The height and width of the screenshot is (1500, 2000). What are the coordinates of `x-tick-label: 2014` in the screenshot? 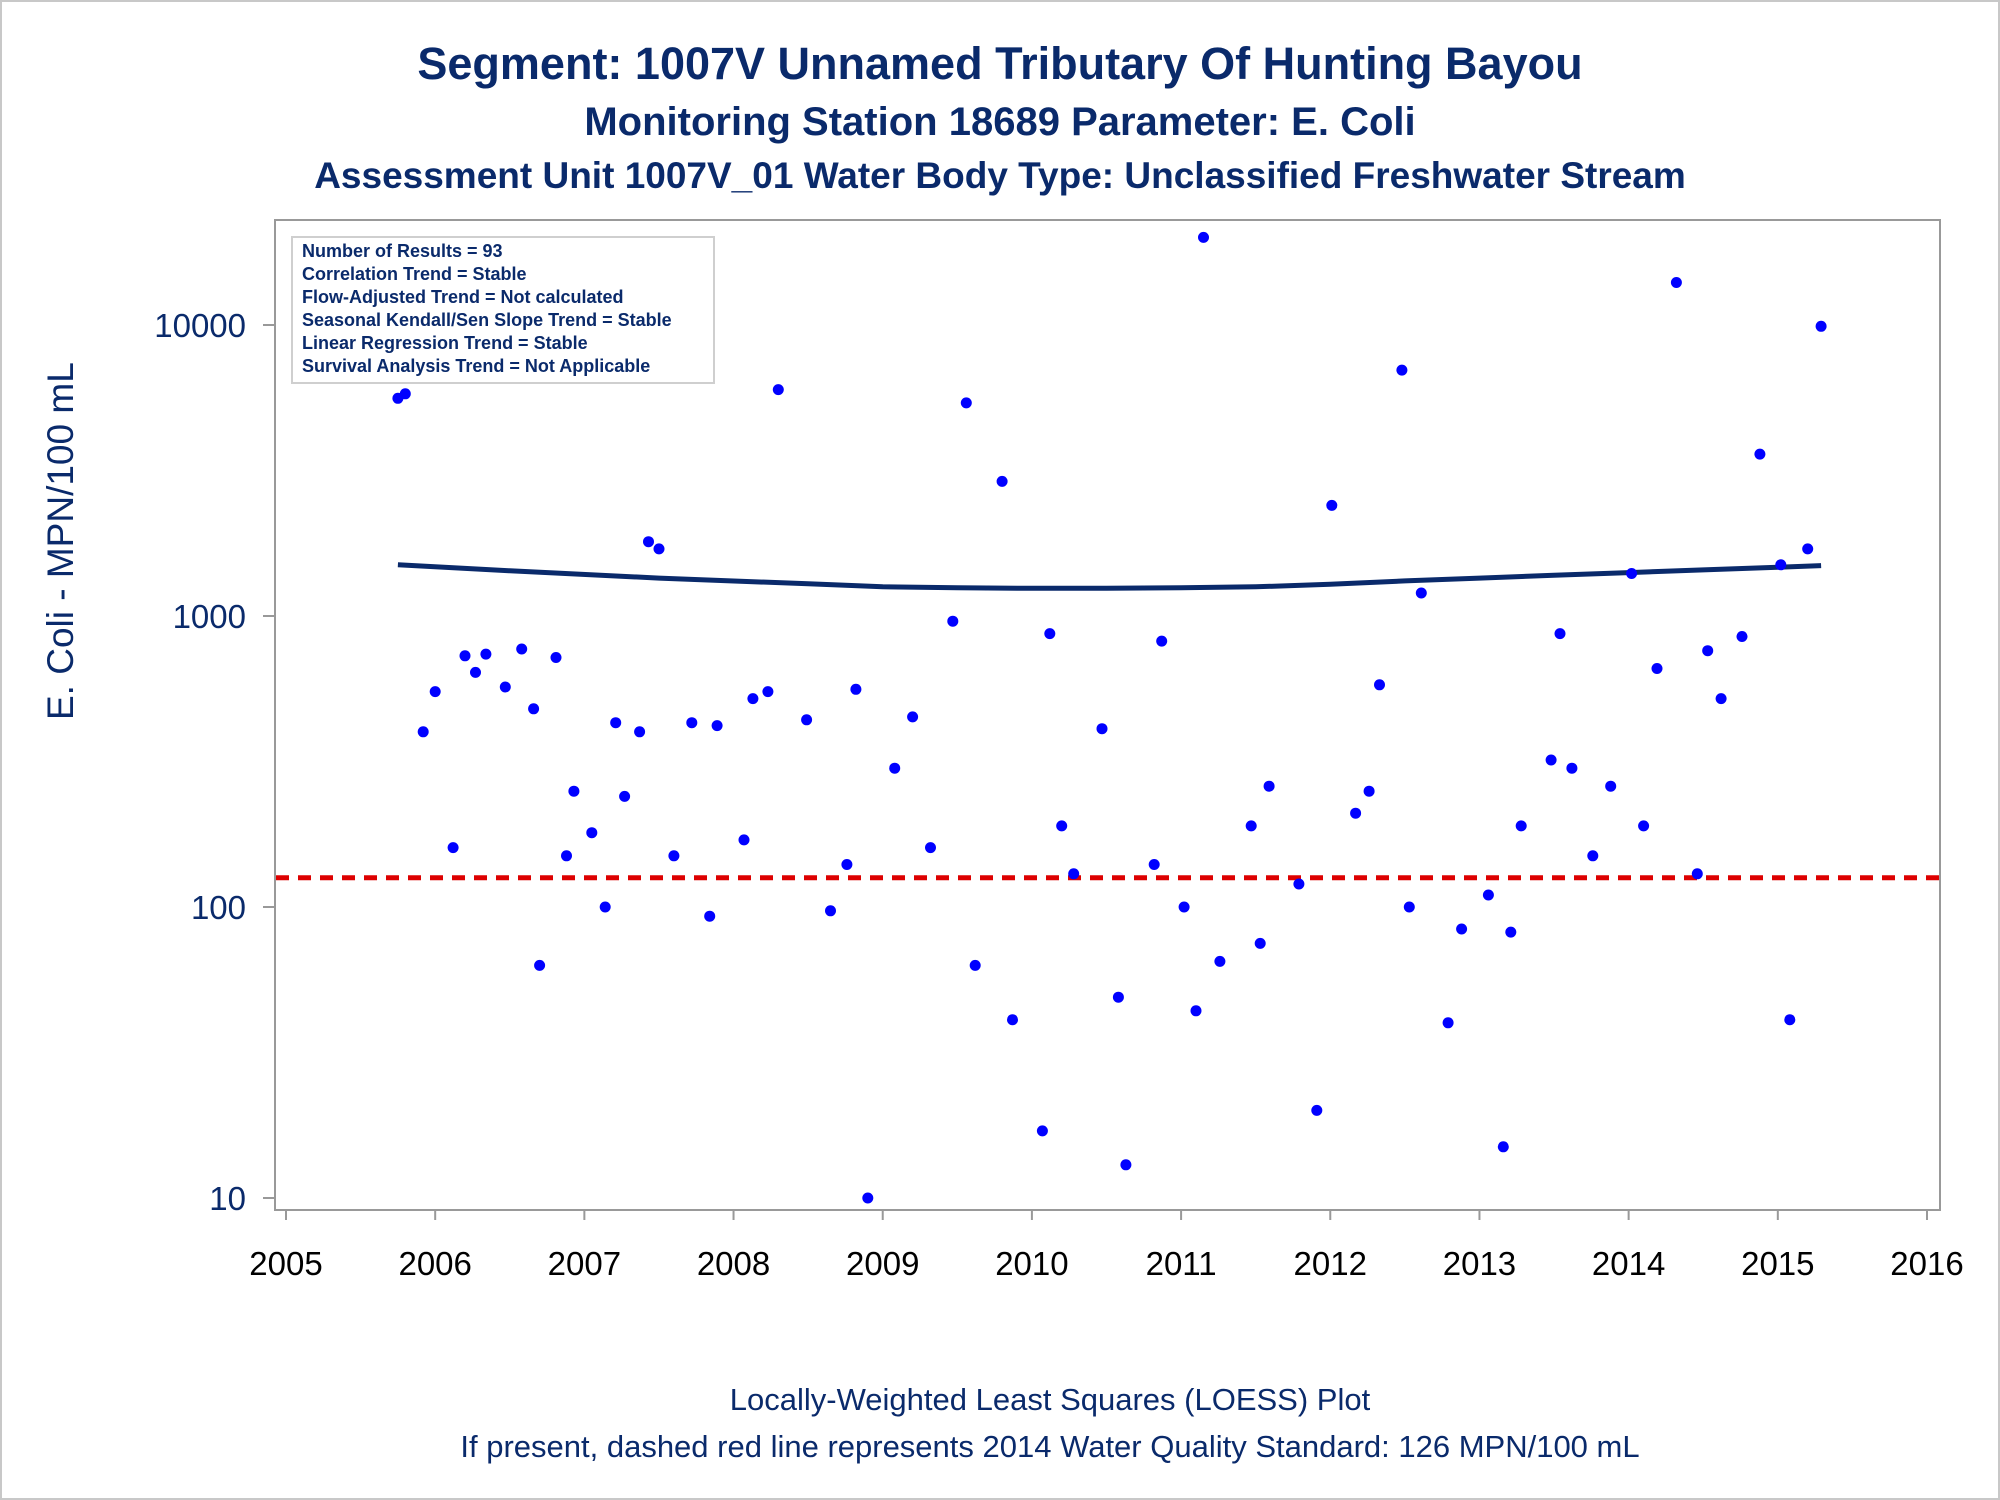 It's located at (1628, 1263).